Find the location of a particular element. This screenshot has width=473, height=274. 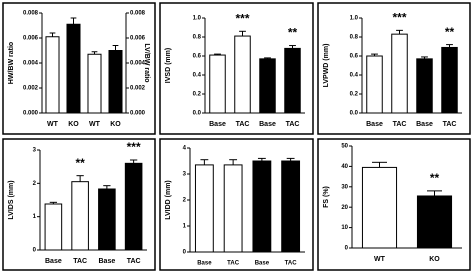

y2-axis-label: LV/BW ratio is located at coordinates (146, 62).